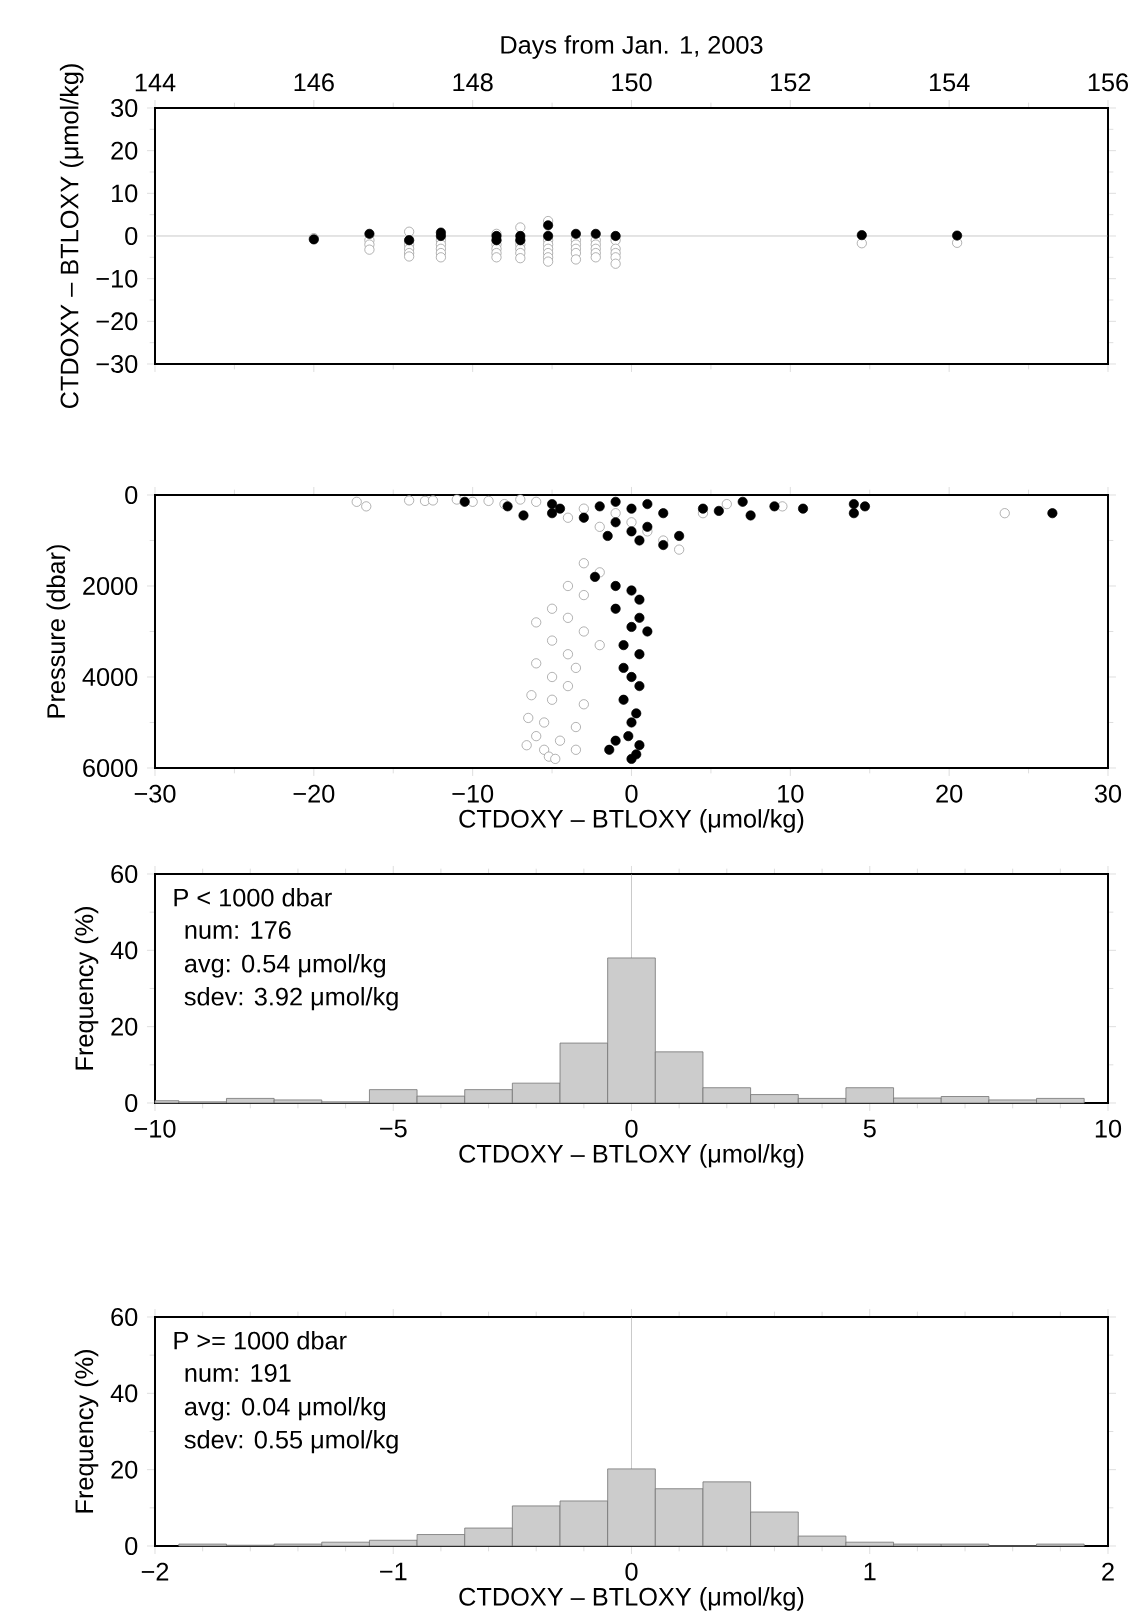 The width and height of the screenshot is (1141, 1616). Describe the element at coordinates (632, 47) in the screenshot. I see `x-axis-title: Days from Jan. 1, 2003` at that location.